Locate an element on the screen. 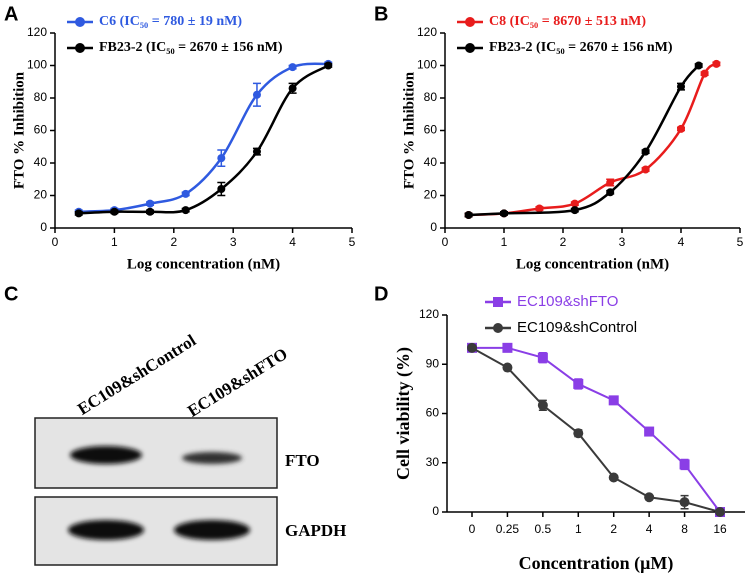 The height and width of the screenshot is (578, 750). x-tick-label: 16 is located at coordinates (720, 529).